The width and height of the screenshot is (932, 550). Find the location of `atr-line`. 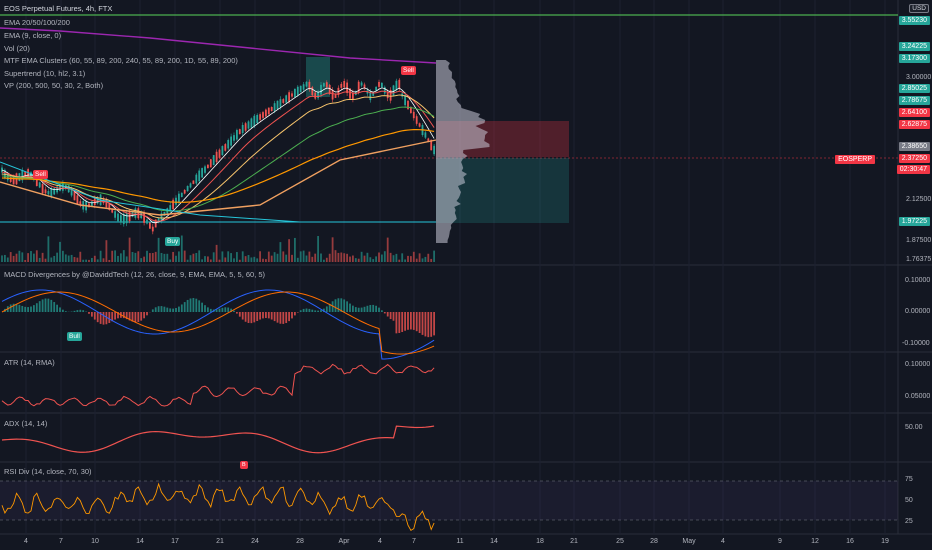

atr-line is located at coordinates (218, 385).